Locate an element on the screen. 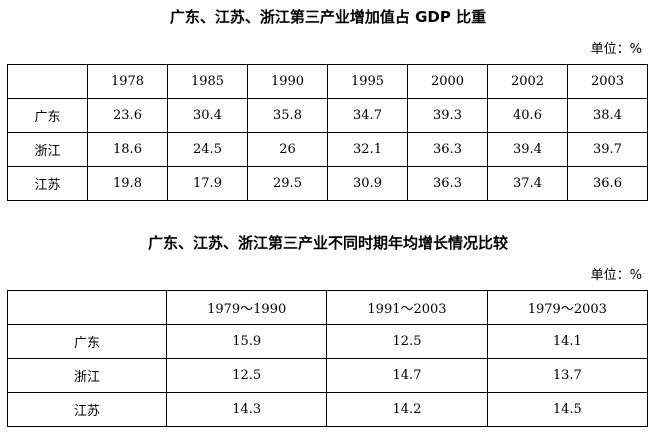 The image size is (656, 434). header-cell: 1979～2003 is located at coordinates (567, 307).